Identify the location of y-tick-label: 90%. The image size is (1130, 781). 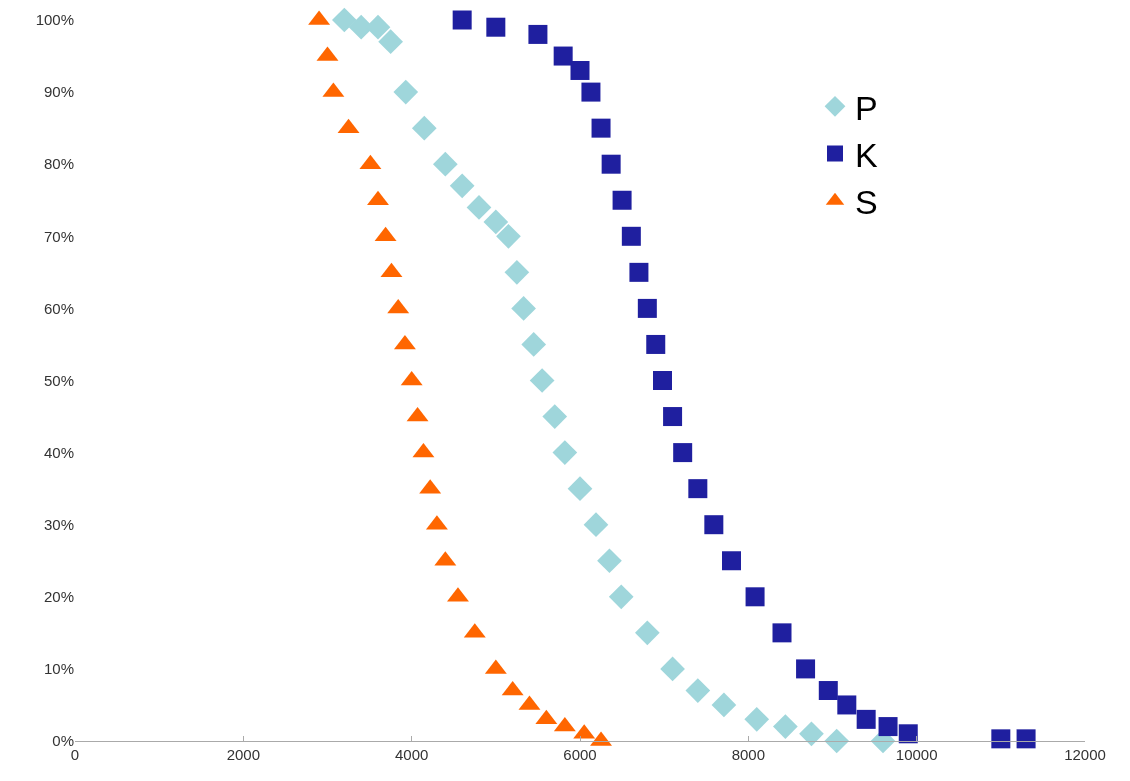
(58, 92).